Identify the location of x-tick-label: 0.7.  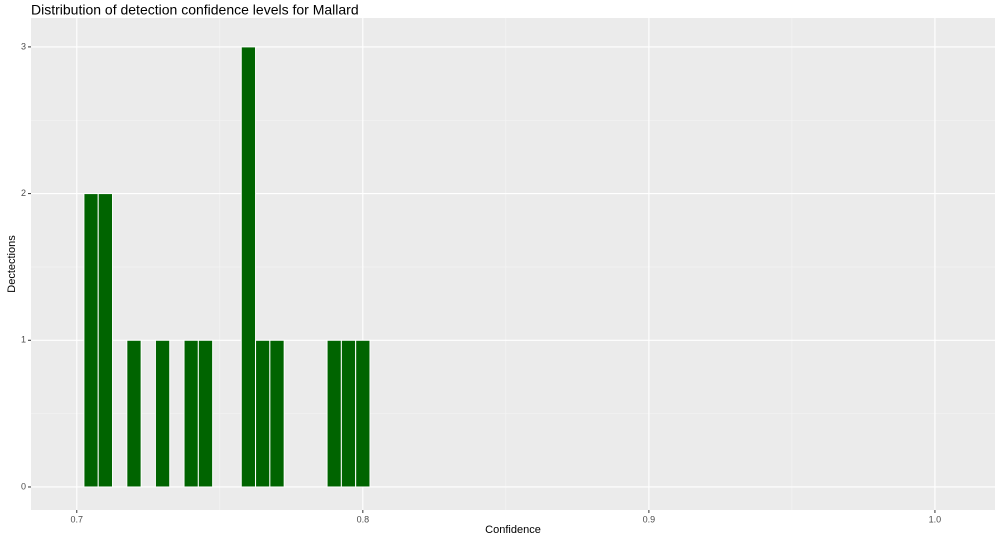
(77, 519).